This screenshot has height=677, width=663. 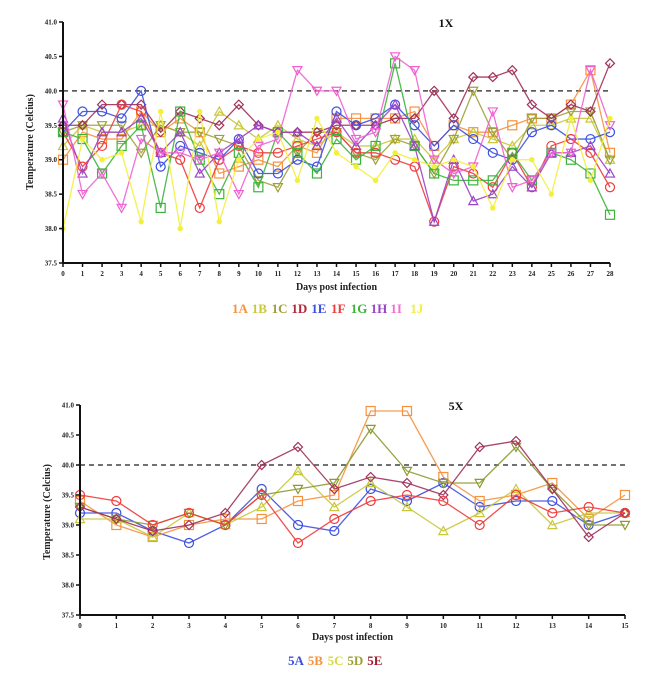 What do you see at coordinates (513, 274) in the screenshot?
I see `x-tick-label: 23` at bounding box center [513, 274].